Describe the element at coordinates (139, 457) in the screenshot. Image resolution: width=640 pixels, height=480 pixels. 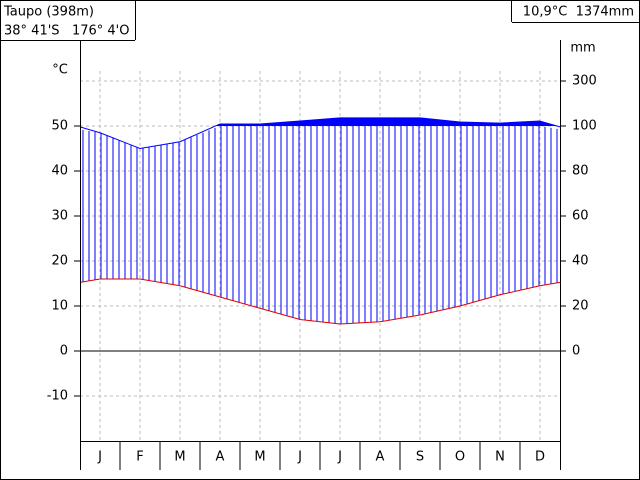
I see `x-tick-label: F` at that location.